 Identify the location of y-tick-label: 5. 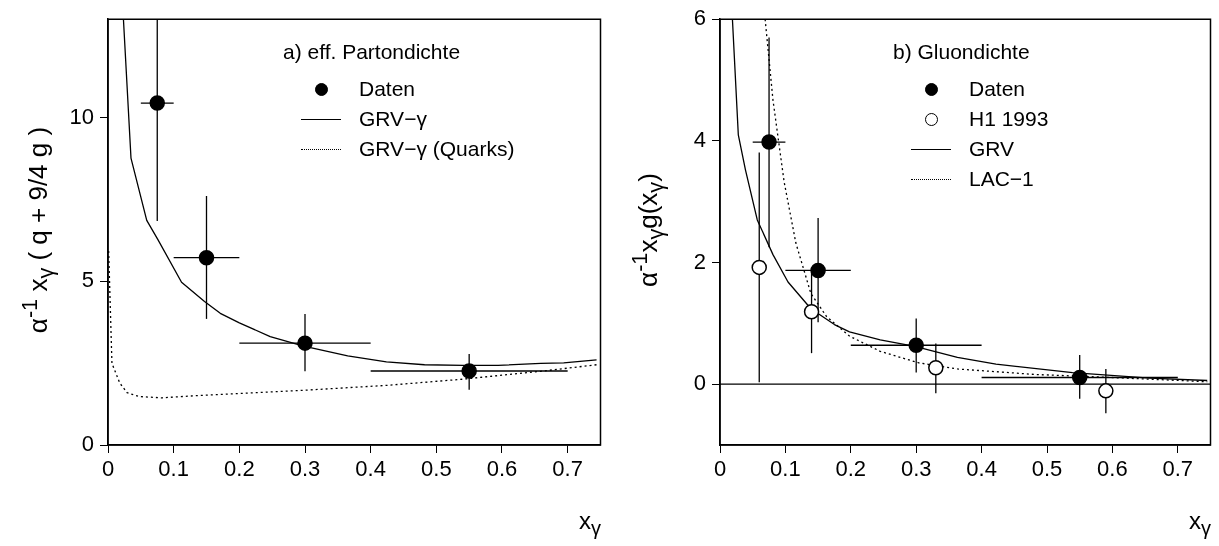
(87, 280).